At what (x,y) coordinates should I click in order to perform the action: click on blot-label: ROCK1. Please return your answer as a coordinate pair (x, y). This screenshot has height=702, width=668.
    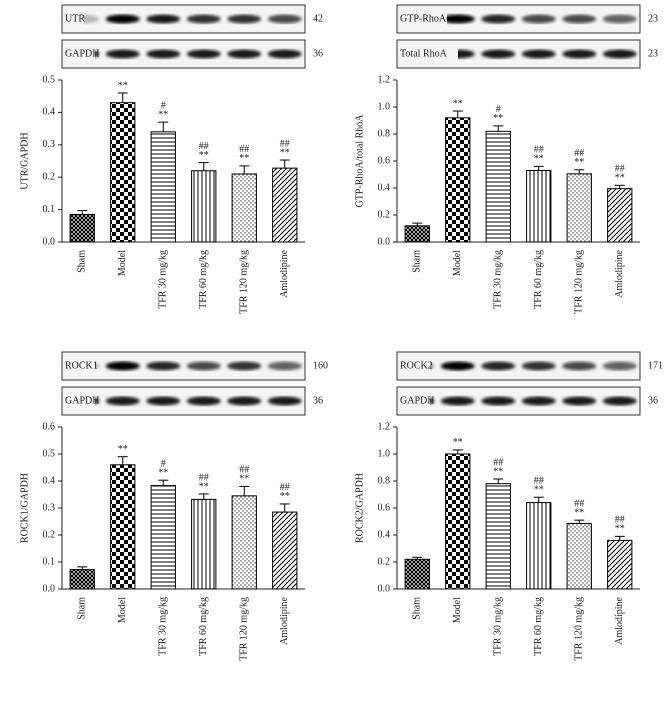
    Looking at the image, I should click on (81, 365).